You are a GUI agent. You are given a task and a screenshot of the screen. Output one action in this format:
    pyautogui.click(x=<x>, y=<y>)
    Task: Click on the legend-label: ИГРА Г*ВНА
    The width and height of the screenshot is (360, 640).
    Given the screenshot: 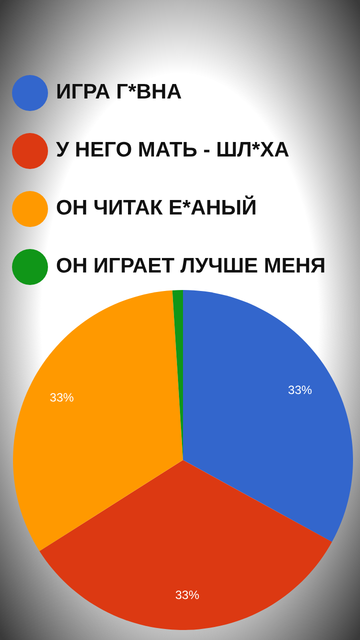 What is the action you would take?
    pyautogui.click(x=119, y=92)
    